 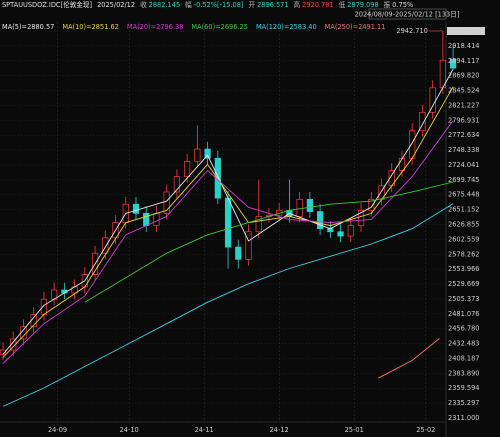 What do you see at coordinates (463, 46) in the screenshot?
I see `y-tick-label: 2918.414` at bounding box center [463, 46].